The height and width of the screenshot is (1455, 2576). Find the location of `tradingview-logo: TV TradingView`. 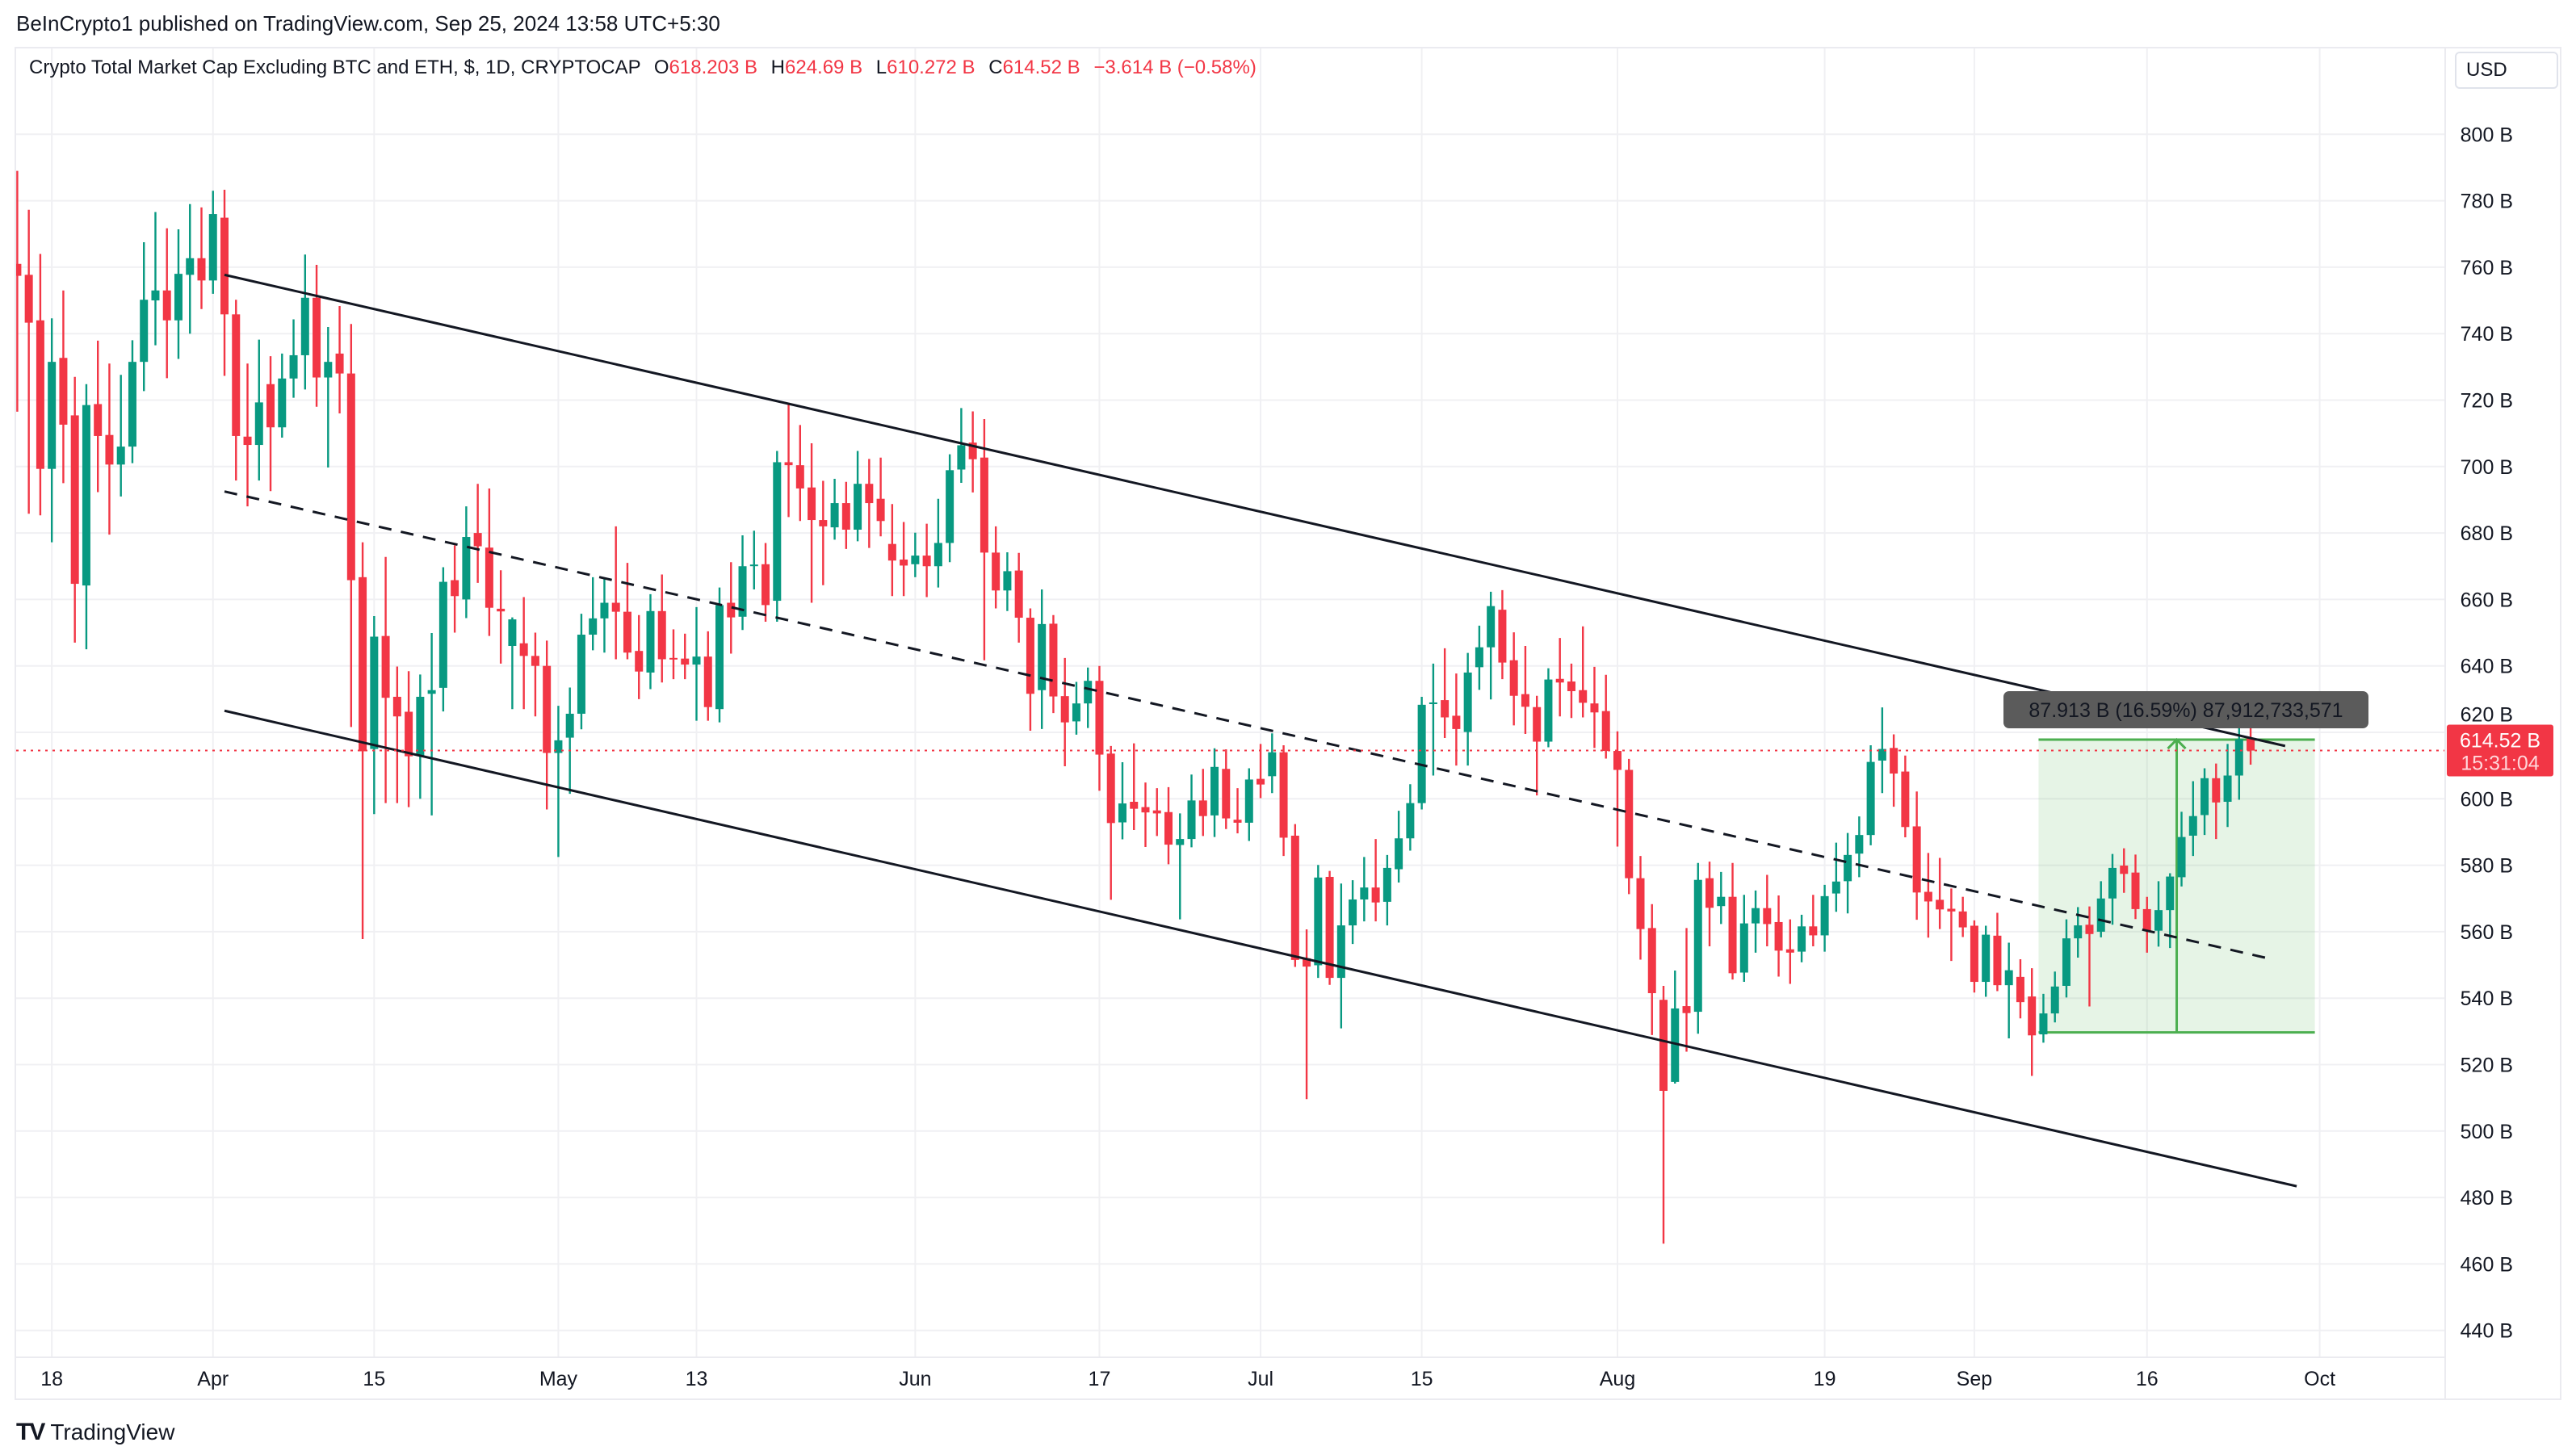

tradingview-logo: TV TradingView is located at coordinates (95, 1433).